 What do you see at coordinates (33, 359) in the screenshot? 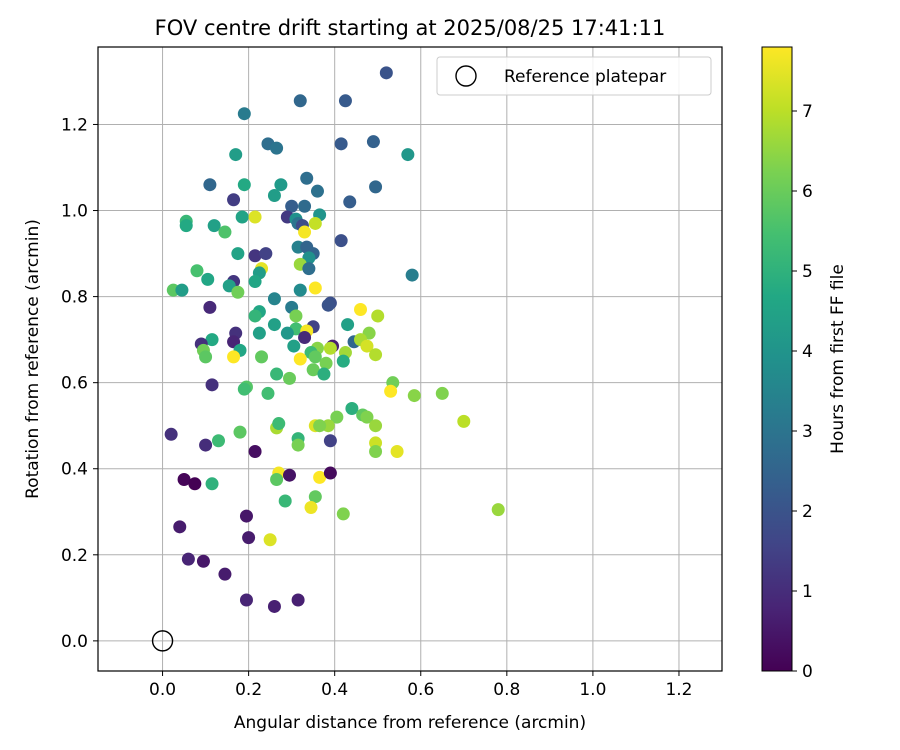
I see `y-axis-title: Rotation from reference (arcmin)` at bounding box center [33, 359].